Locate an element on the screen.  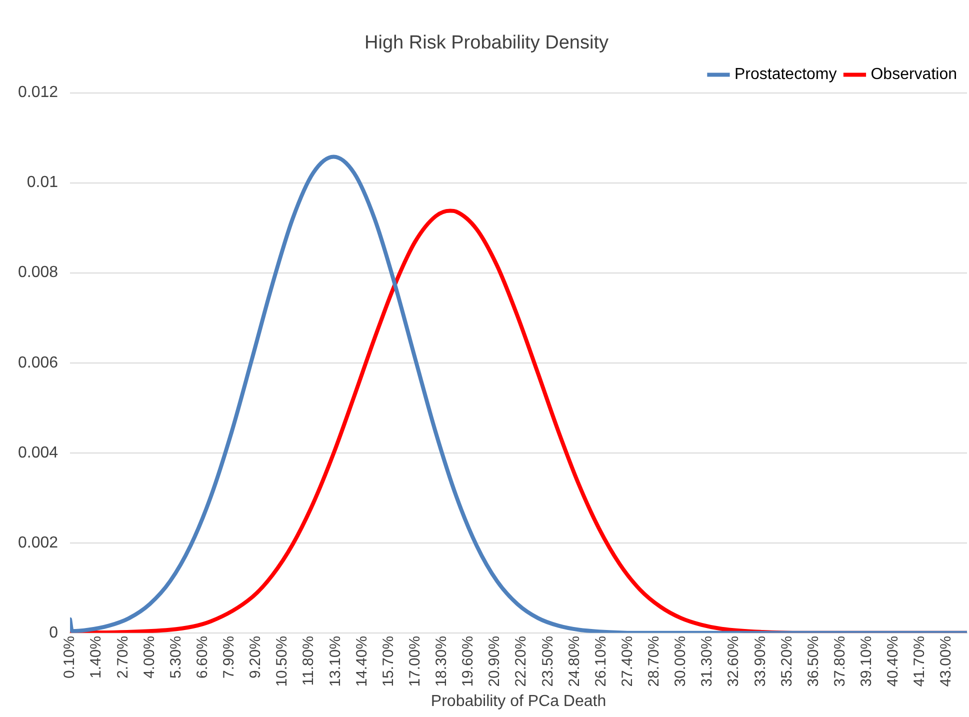
x-tick-label: 1.40% is located at coordinates (96, 657).